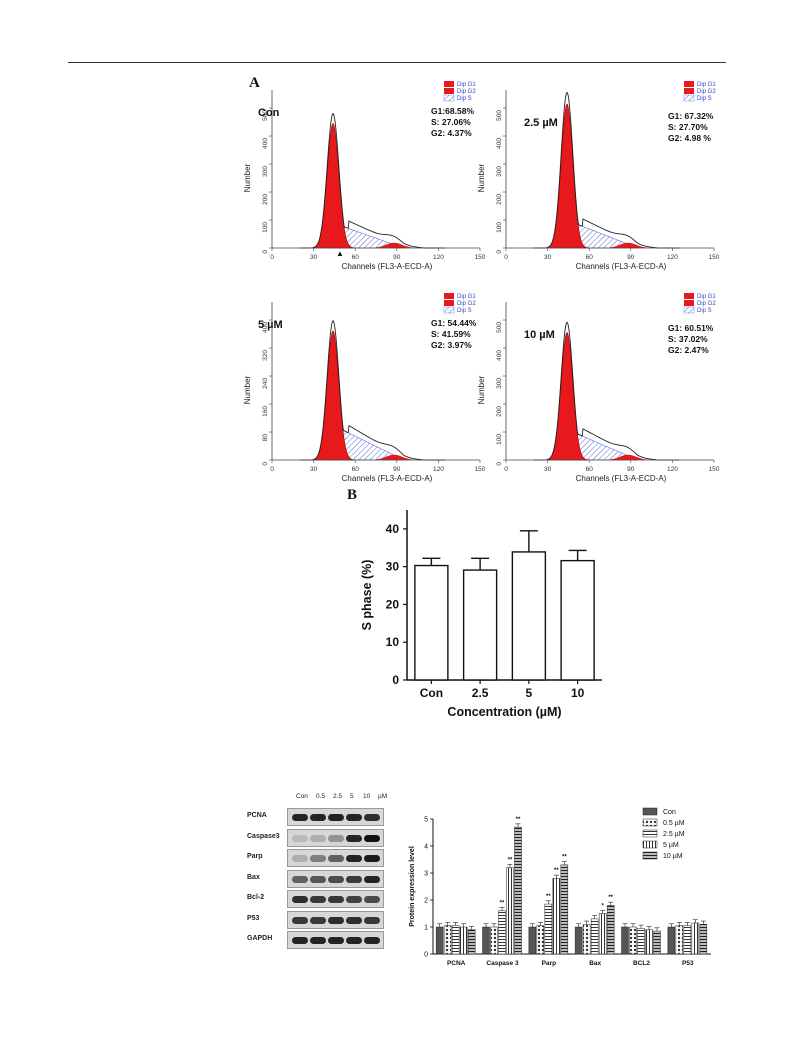 The width and height of the screenshot is (793, 1053). I want to click on blot-row-label: Parp, so click(255, 856).